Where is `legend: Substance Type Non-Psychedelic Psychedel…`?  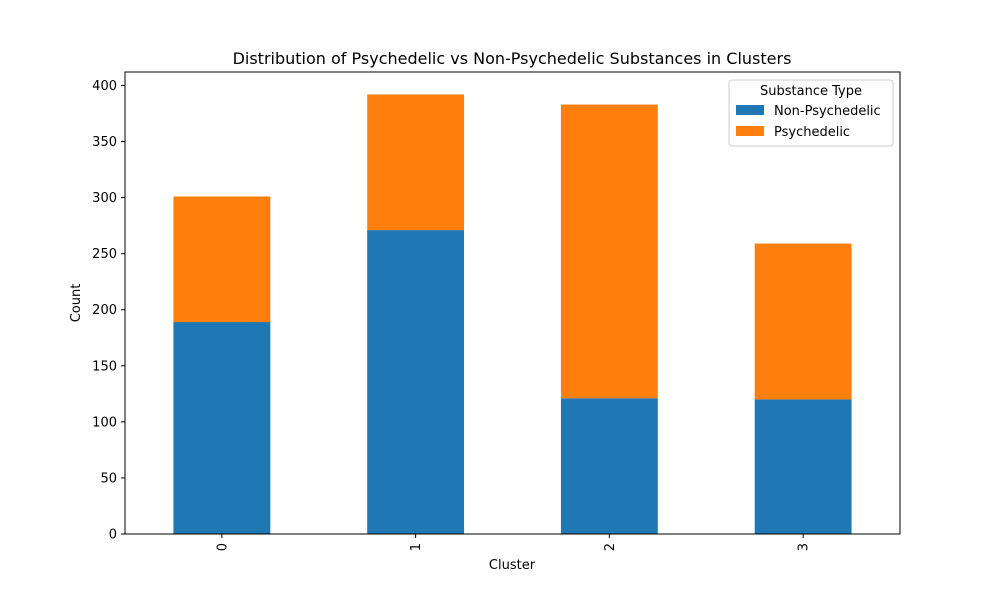 legend: Substance Type Non-Psychedelic Psychedel… is located at coordinates (811, 113).